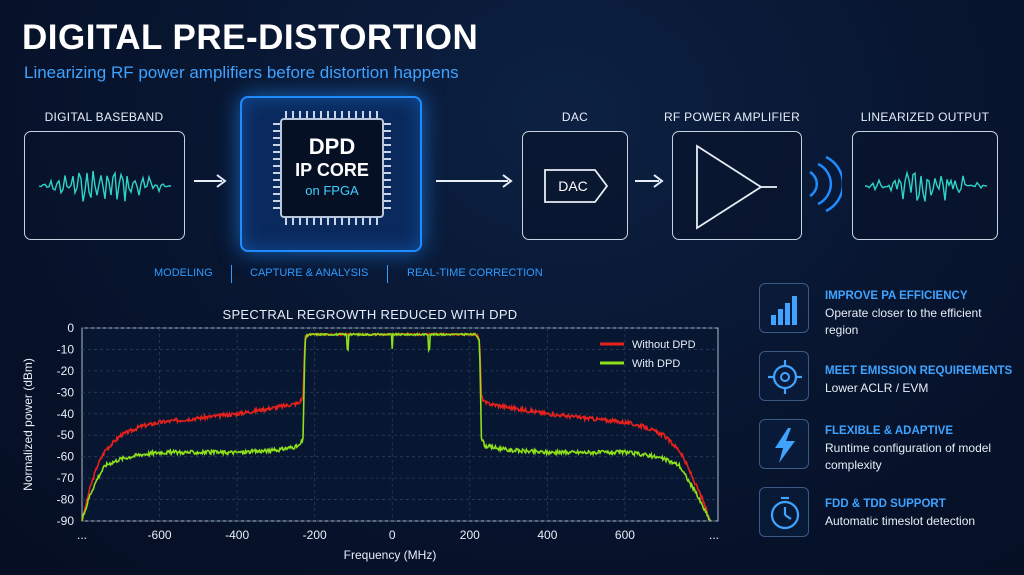 Image resolution: width=1024 pixels, height=575 pixels. Describe the element at coordinates (66, 392) in the screenshot. I see `y-tick-label: -30` at that location.